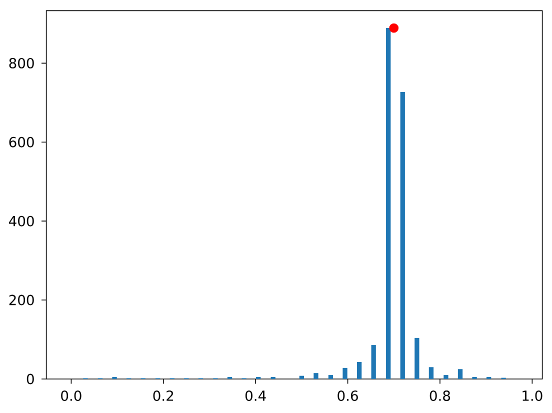 The height and width of the screenshot is (413, 552). I want to click on y-tick-label: 600, so click(21, 142).